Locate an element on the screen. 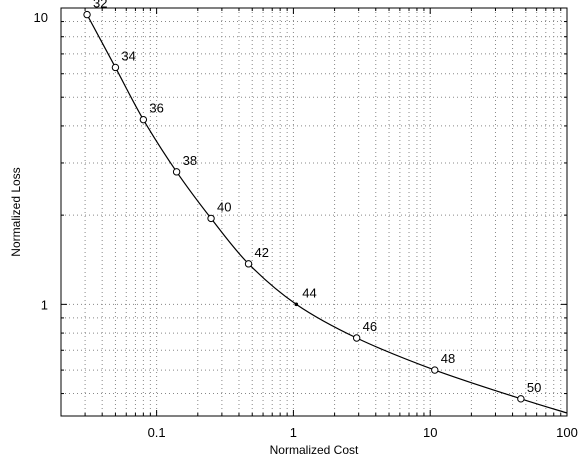 Image resolution: width=587 pixels, height=460 pixels. data-point-label: 34 is located at coordinates (128, 55).